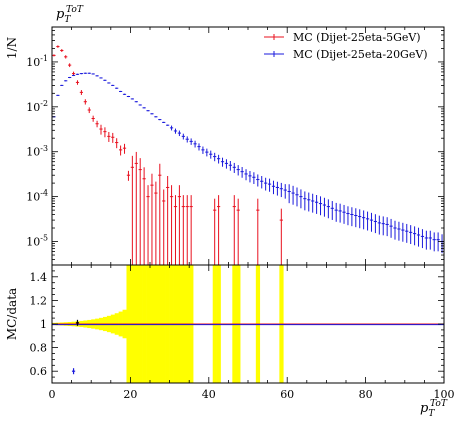 The height and width of the screenshot is (422, 461). I want to click on y-tick-label: 10⁻², so click(37, 106).